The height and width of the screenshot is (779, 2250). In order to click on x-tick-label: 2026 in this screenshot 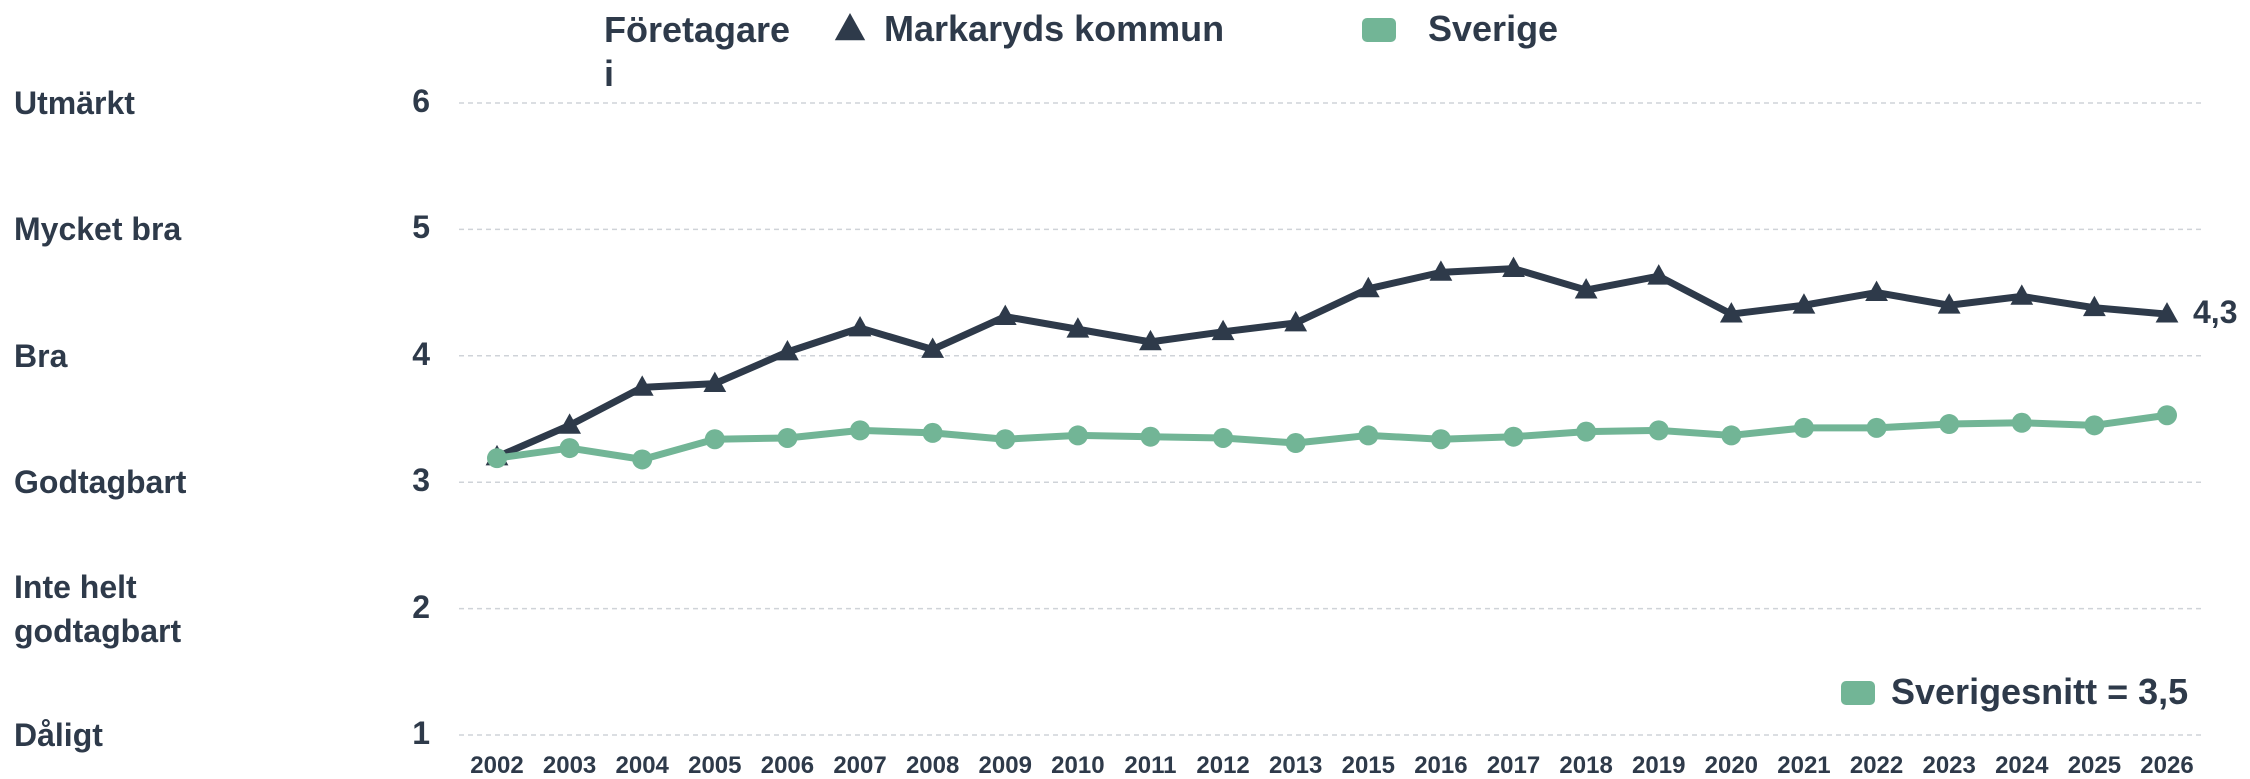, I will do `click(2167, 765)`.